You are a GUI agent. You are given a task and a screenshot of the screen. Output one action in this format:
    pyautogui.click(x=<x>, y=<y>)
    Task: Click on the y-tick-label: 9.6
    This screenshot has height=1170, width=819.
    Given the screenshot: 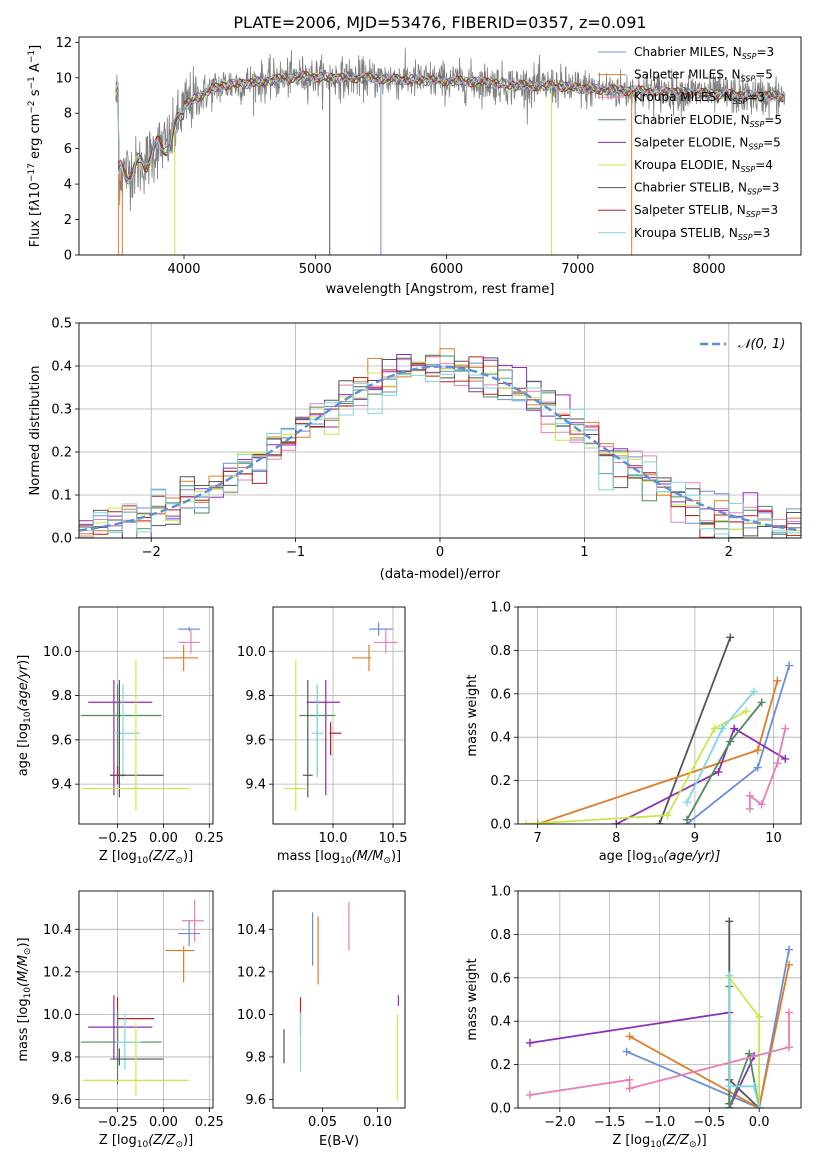 What is the action you would take?
    pyautogui.click(x=255, y=1100)
    